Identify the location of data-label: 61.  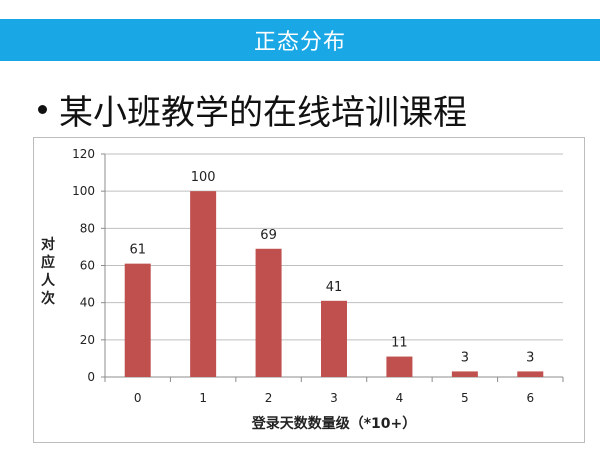
(137, 250).